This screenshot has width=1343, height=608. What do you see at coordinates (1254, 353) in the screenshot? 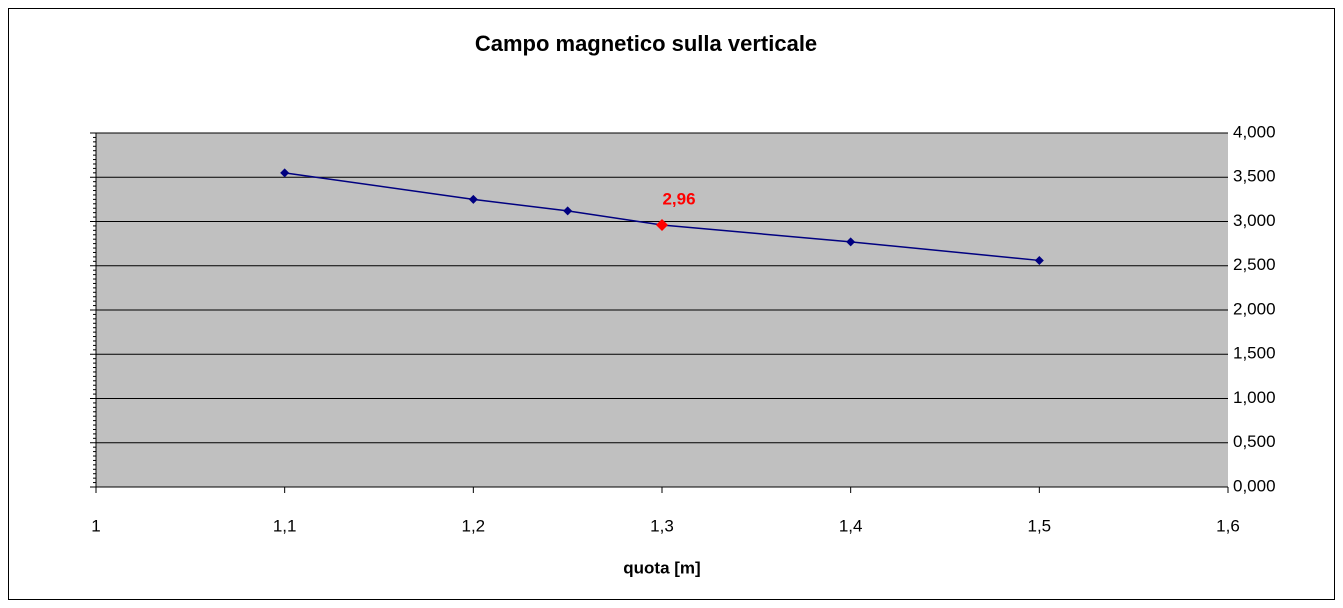
I see `y-tick-label: 1,500` at bounding box center [1254, 353].